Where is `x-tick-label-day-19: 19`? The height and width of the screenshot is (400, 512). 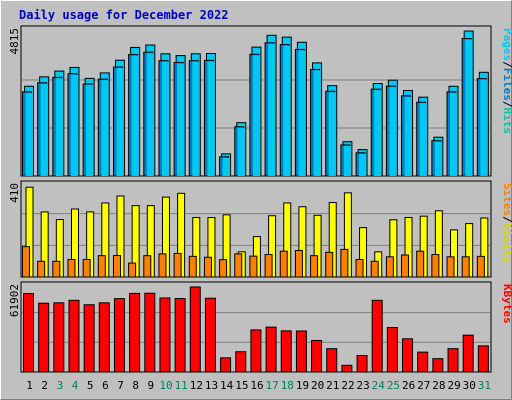 x-tick-label-day-19: 19 is located at coordinates (302, 385).